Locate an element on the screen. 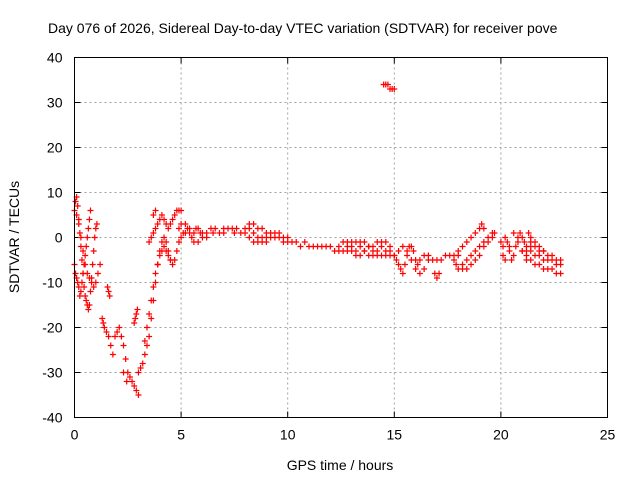  x-tick-label: 15 is located at coordinates (395, 435).